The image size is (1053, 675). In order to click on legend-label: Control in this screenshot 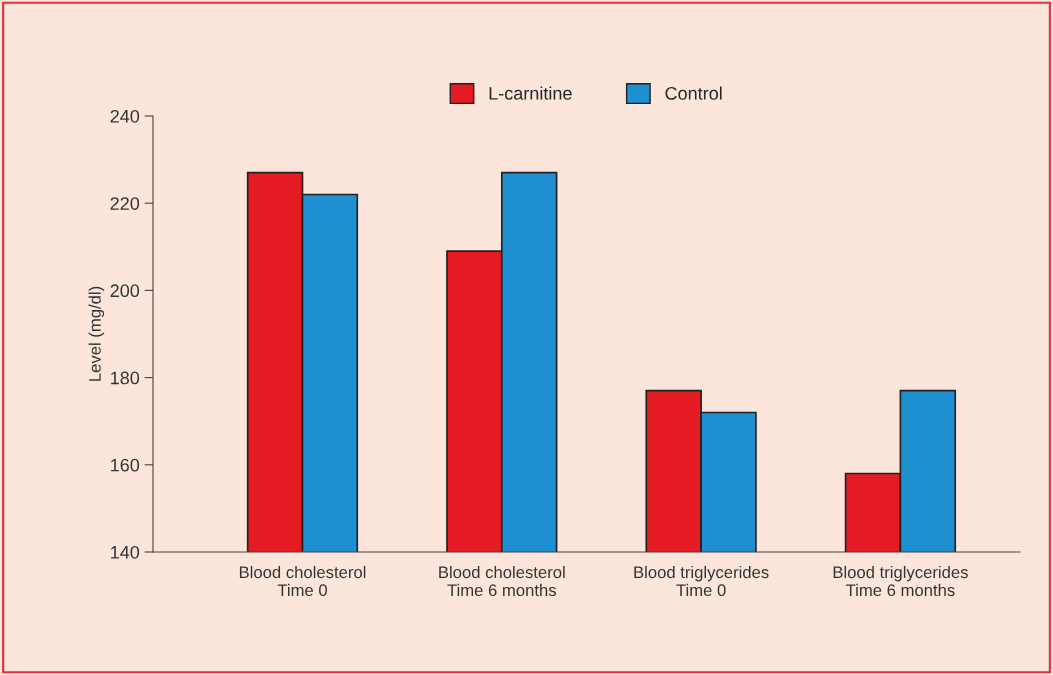, I will do `click(693, 93)`.